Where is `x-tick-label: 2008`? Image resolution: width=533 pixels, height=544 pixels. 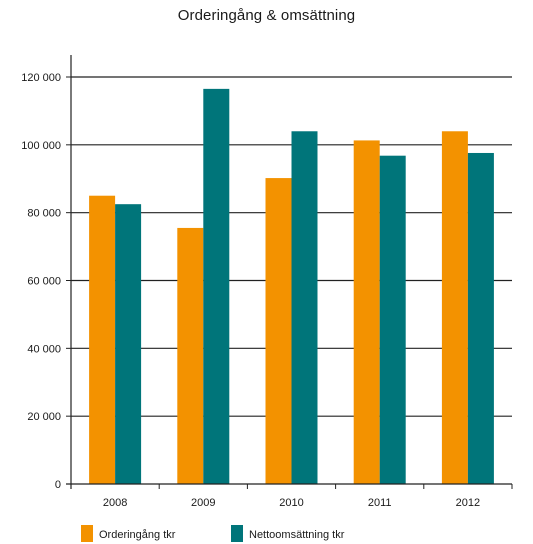 x-tick-label: 2008 is located at coordinates (115, 503).